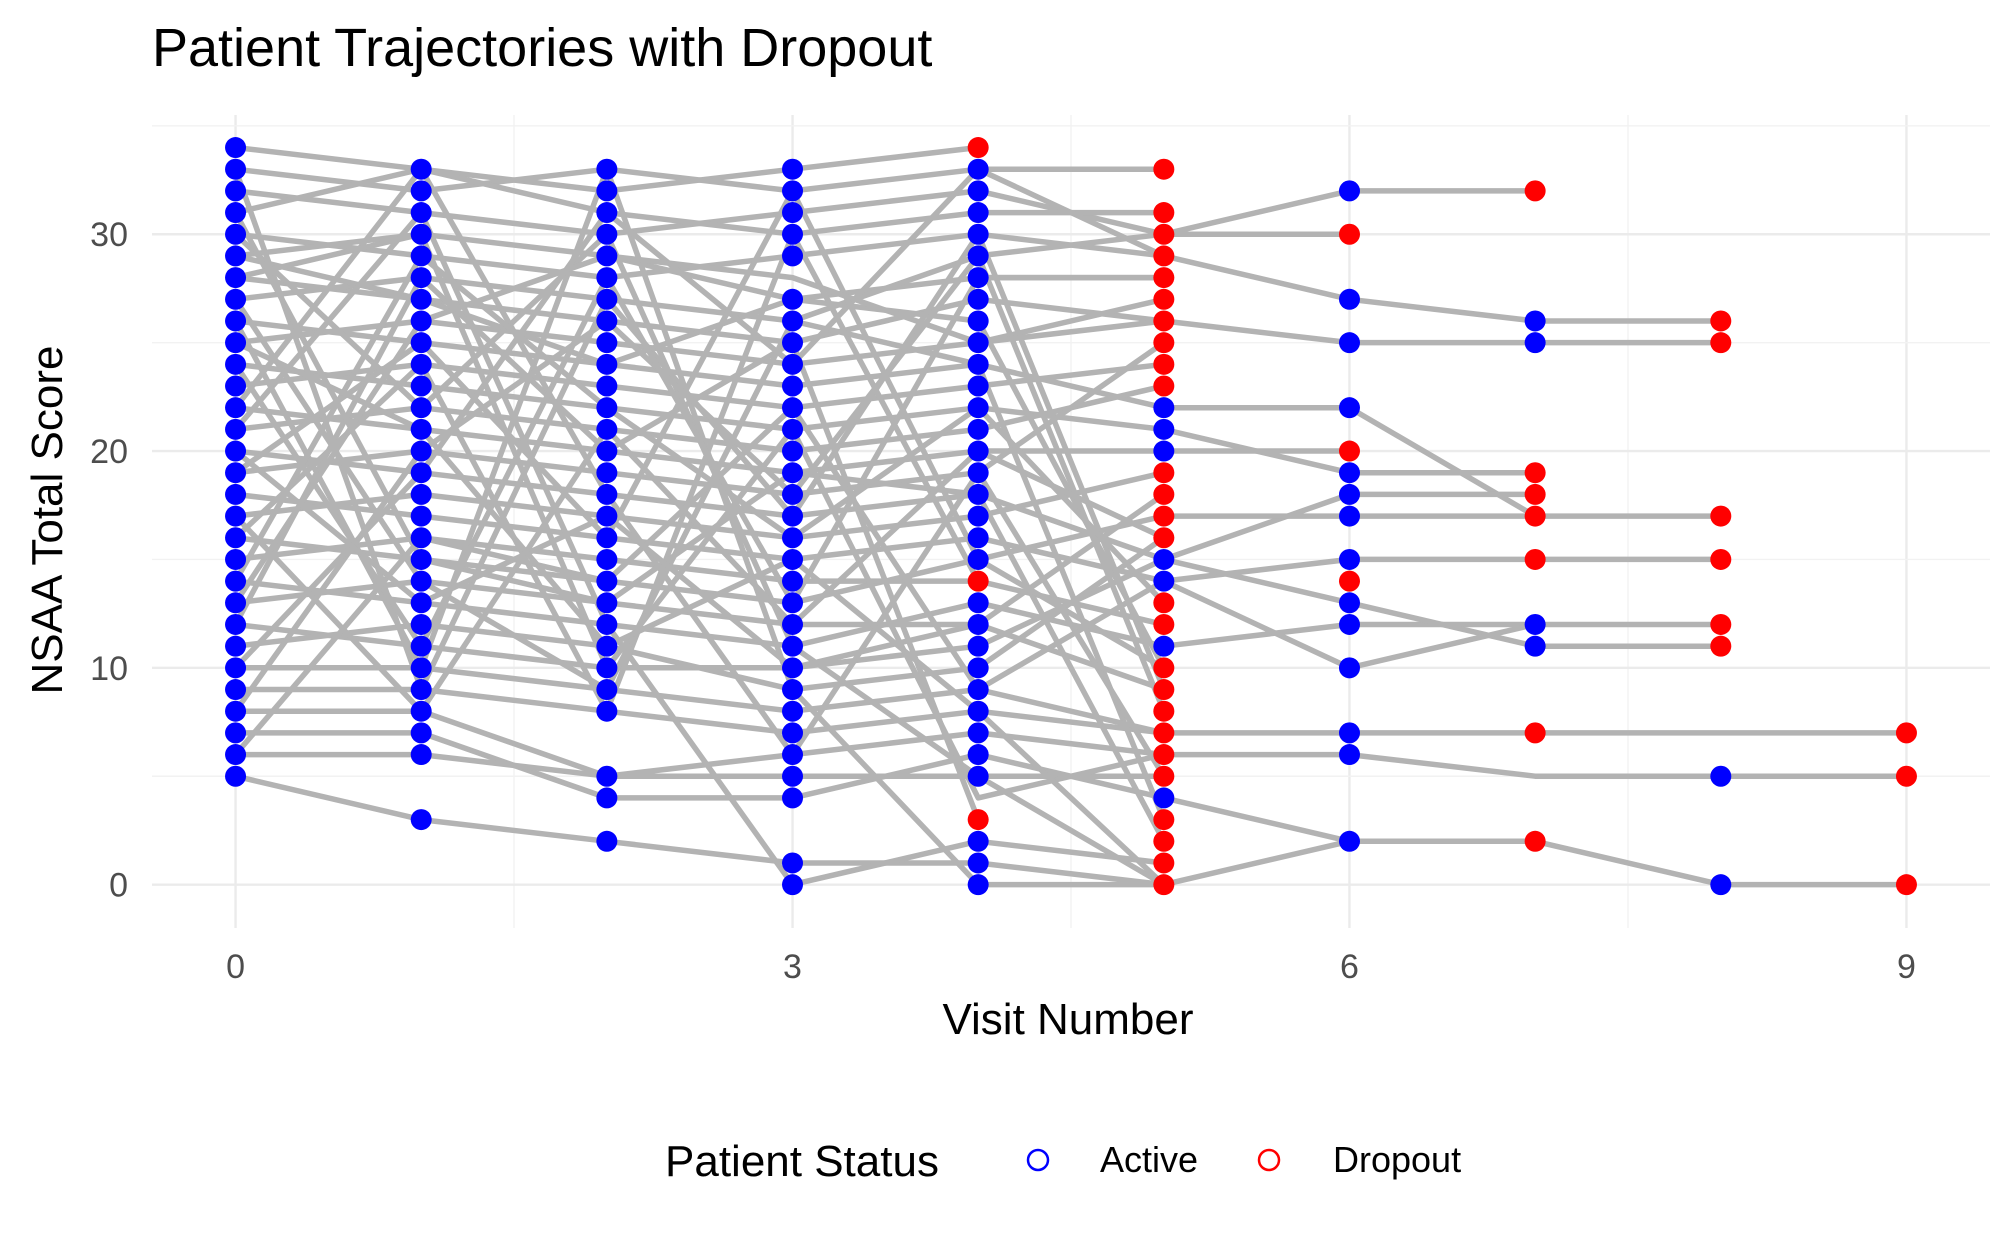 This screenshot has height=1243, width=2003. I want to click on x-tick-label: 3, so click(792, 967).